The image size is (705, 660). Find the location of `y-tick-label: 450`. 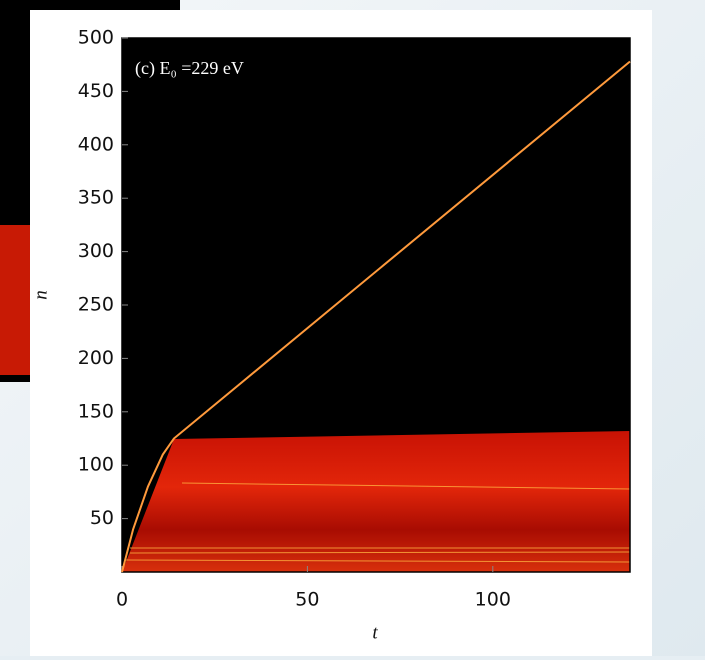

y-tick-label: 450 is located at coordinates (96, 91).